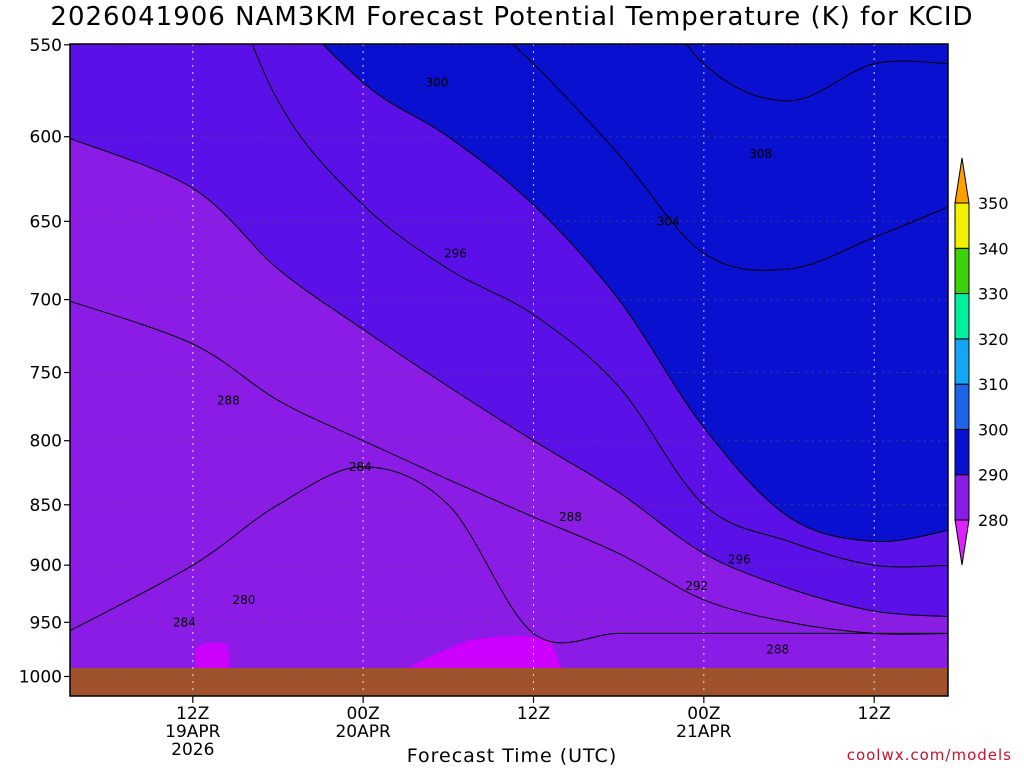 This screenshot has height=768, width=1024. I want to click on y-tick-label: 600, so click(46, 138).